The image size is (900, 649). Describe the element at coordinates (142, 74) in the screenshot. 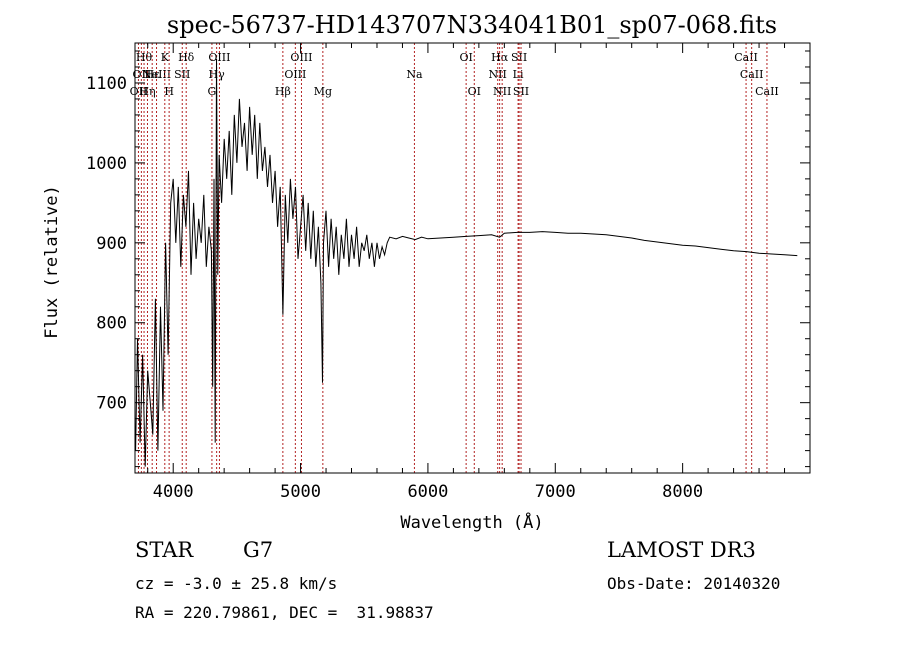

I see `line-marker-label-1: OII` at that location.